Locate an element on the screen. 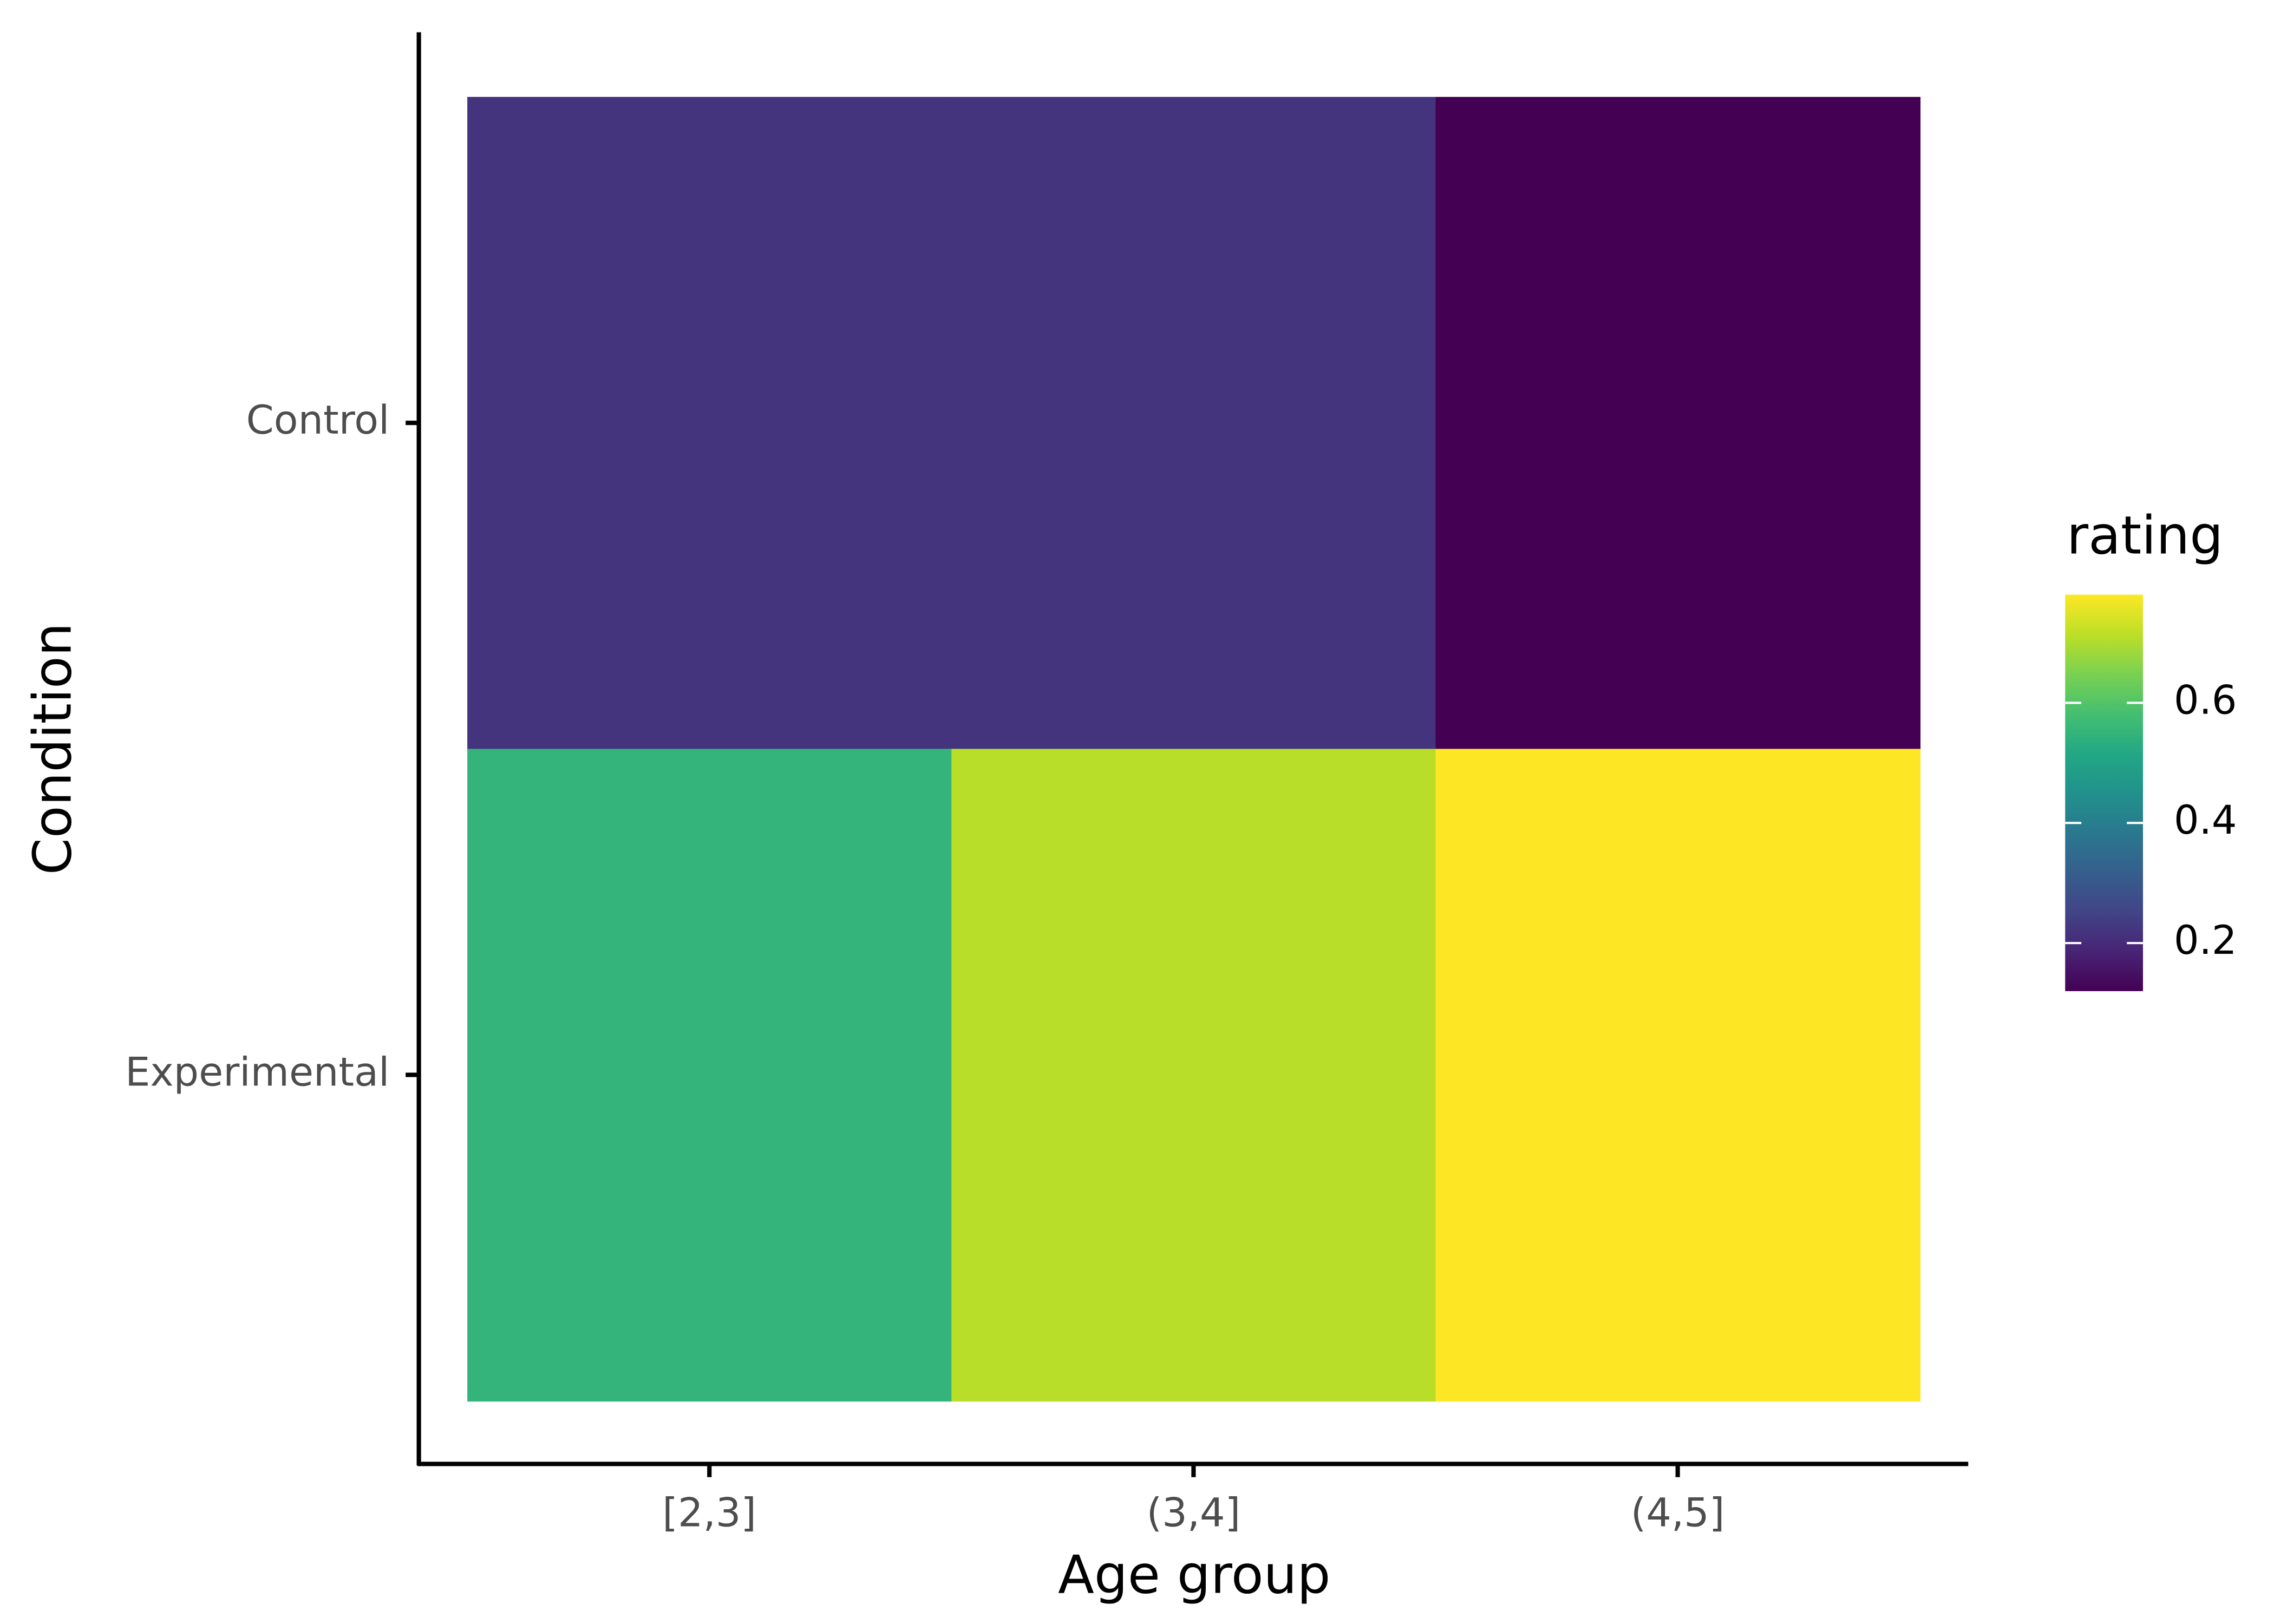 This screenshot has width=2274, height=1624. y-axis-title: Condition is located at coordinates (52, 749).